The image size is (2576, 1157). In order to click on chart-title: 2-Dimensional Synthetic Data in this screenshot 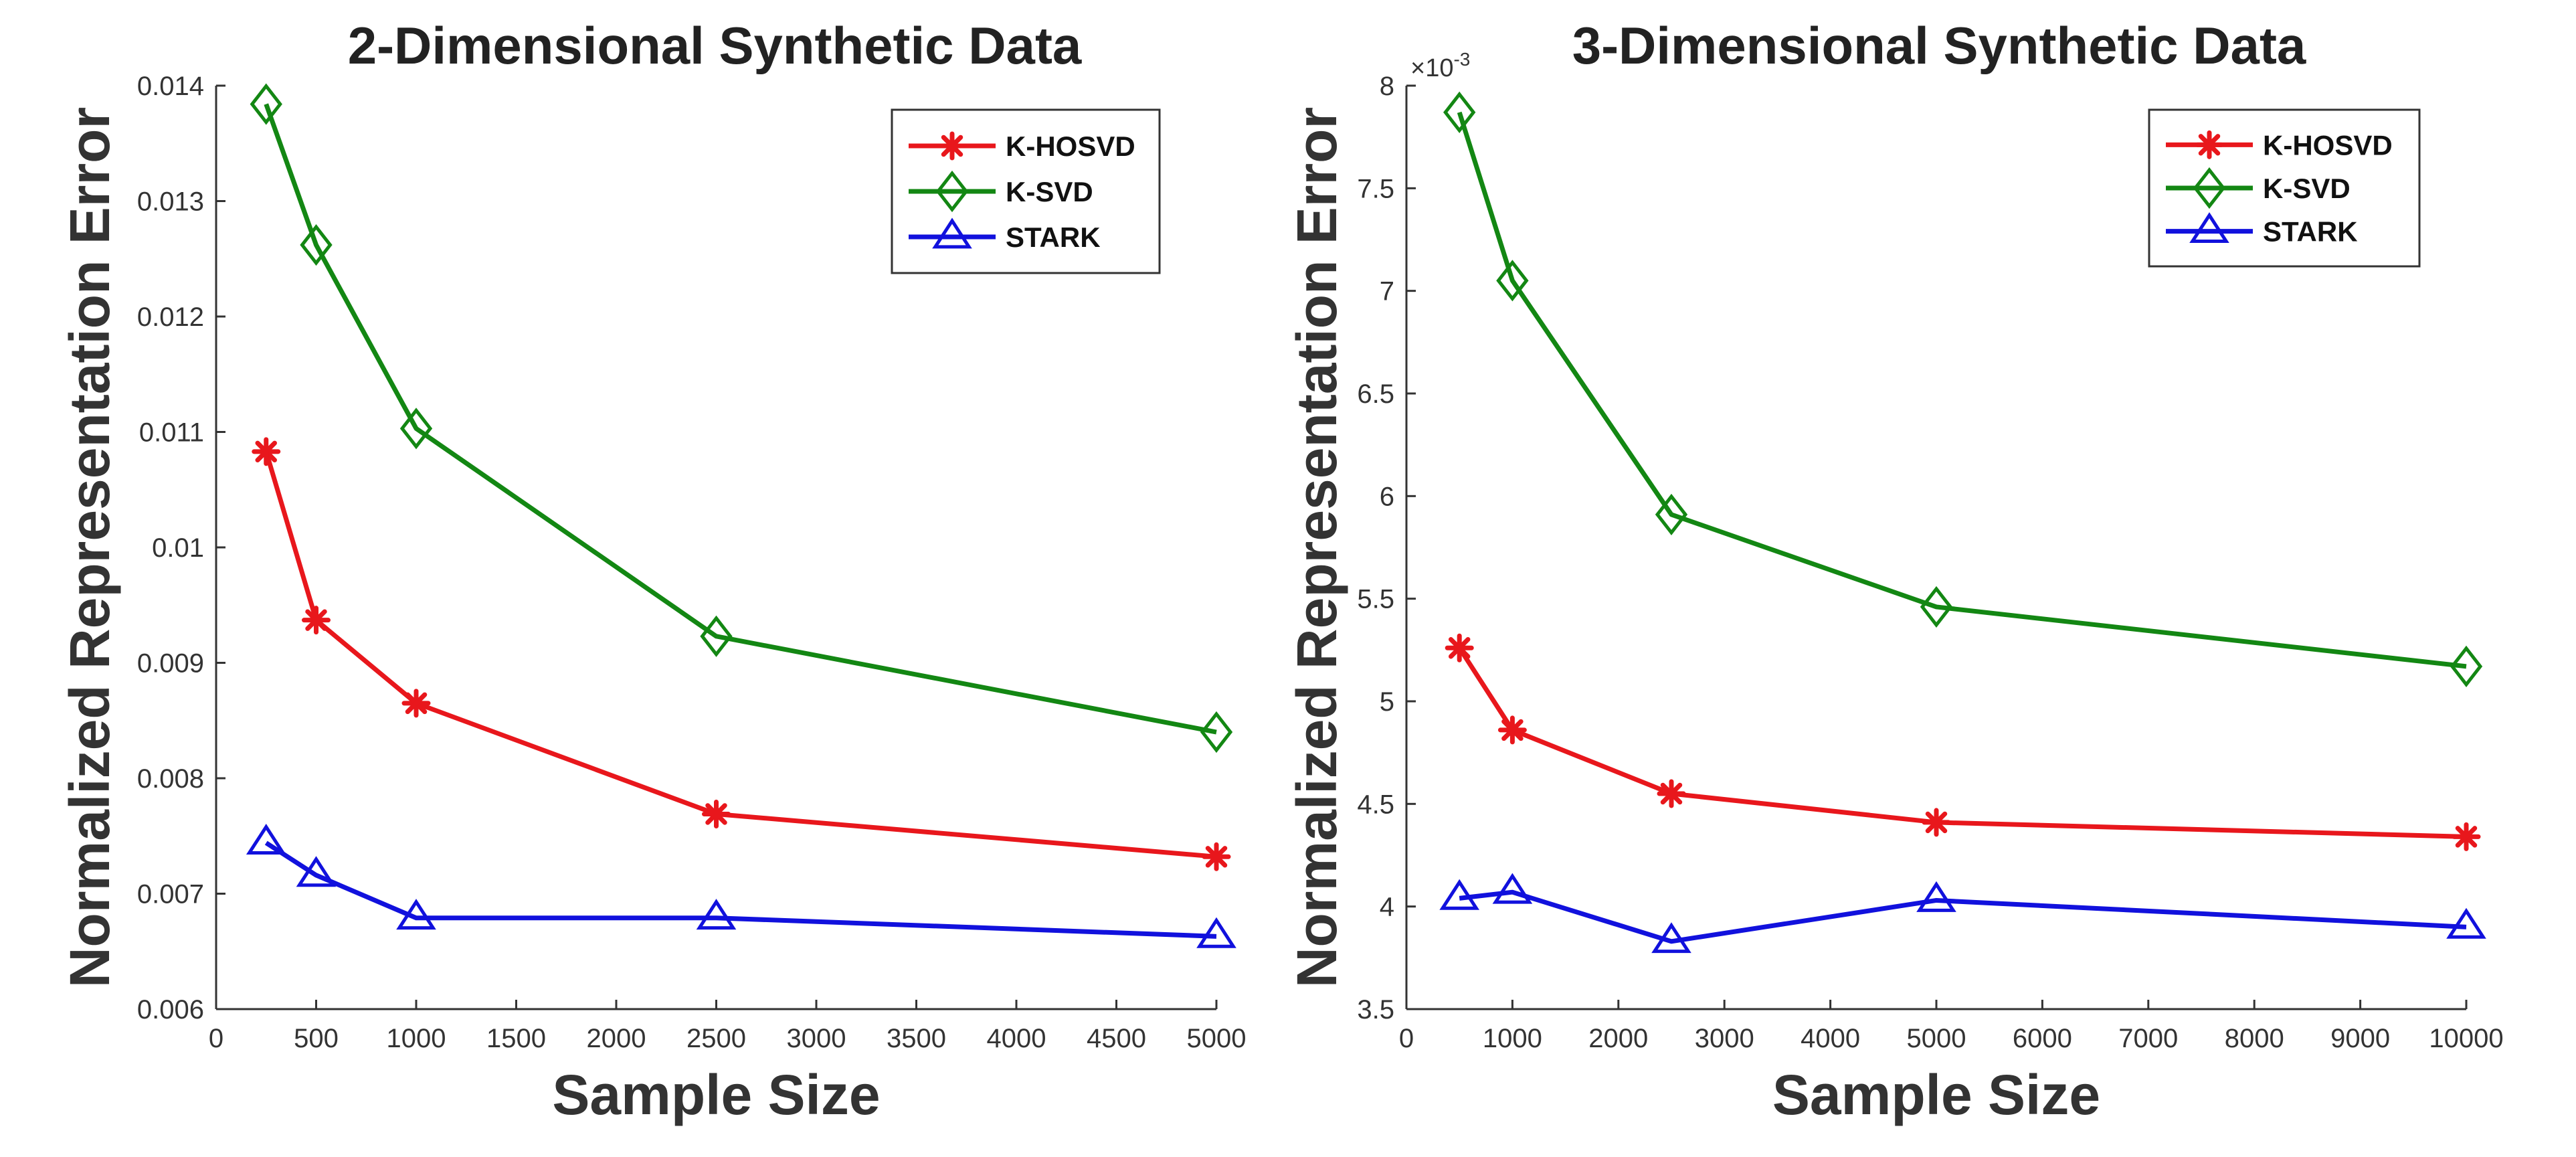, I will do `click(715, 45)`.